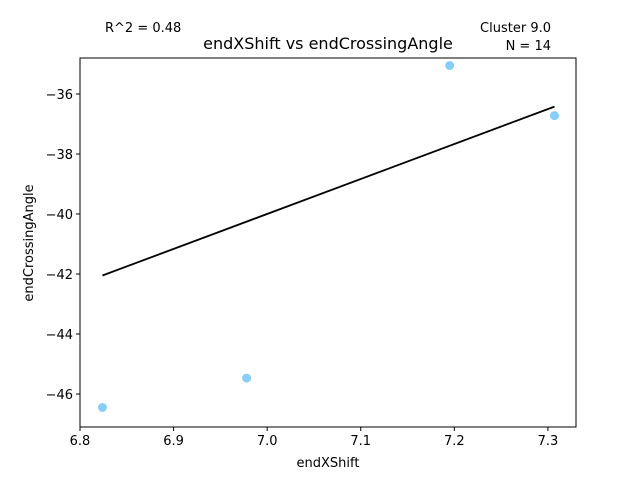 The width and height of the screenshot is (640, 480). I want to click on y-tick-label: −44, so click(59, 335).